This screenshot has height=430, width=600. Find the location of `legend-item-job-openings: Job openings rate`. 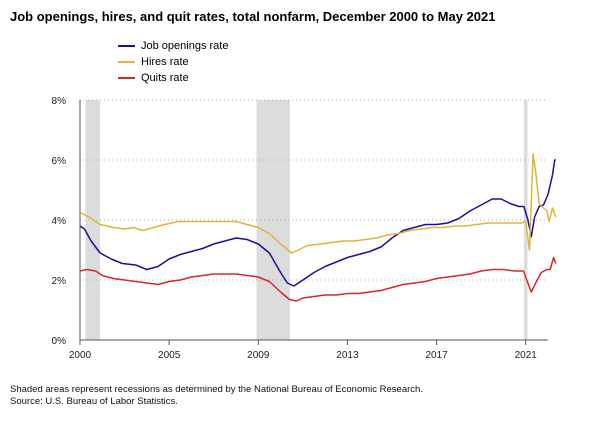

legend-item-job-openings: Job openings rate is located at coordinates (173, 46).